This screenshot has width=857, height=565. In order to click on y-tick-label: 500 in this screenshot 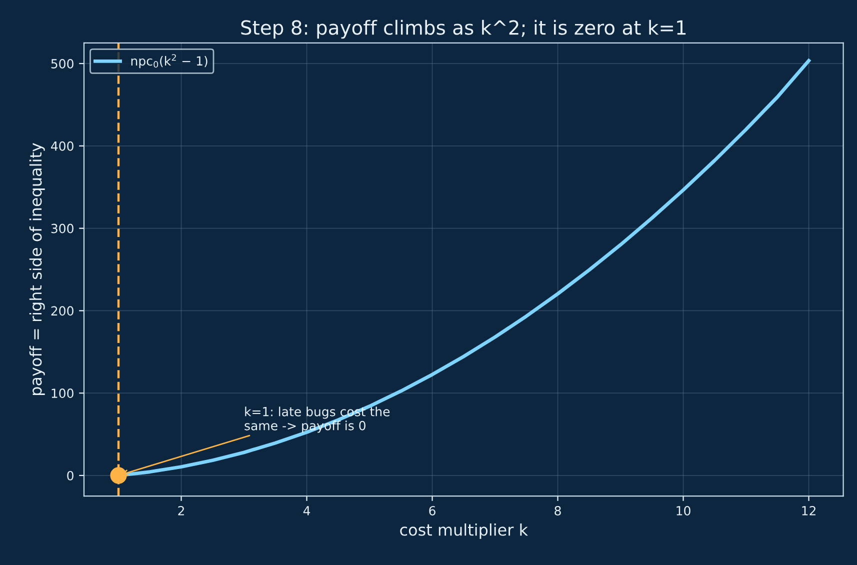, I will do `click(62, 63)`.